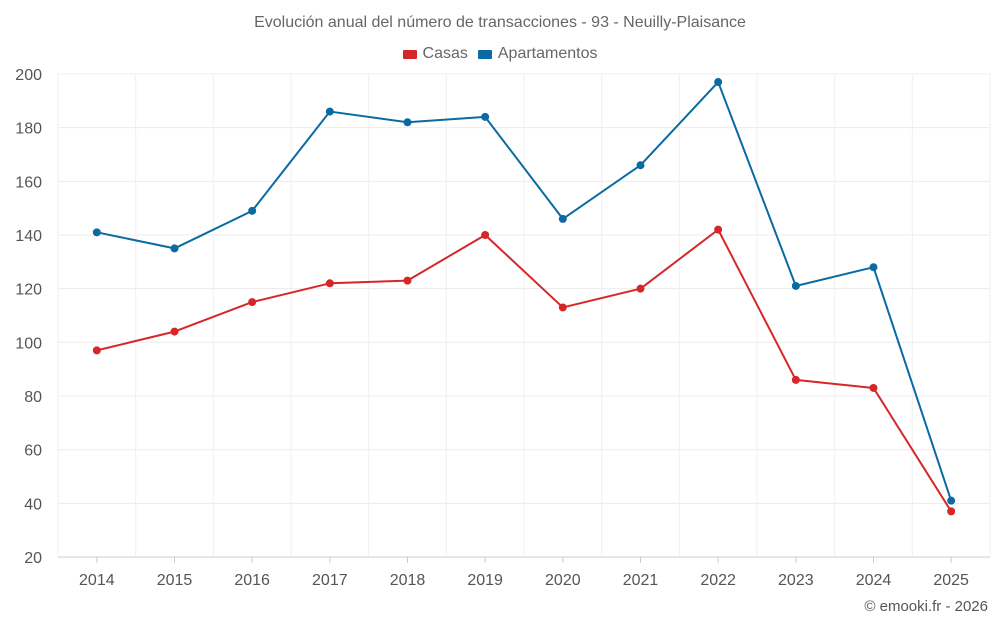 Image resolution: width=1000 pixels, height=625 pixels. Describe the element at coordinates (175, 580) in the screenshot. I see `x-tick-label: 2015` at that location.